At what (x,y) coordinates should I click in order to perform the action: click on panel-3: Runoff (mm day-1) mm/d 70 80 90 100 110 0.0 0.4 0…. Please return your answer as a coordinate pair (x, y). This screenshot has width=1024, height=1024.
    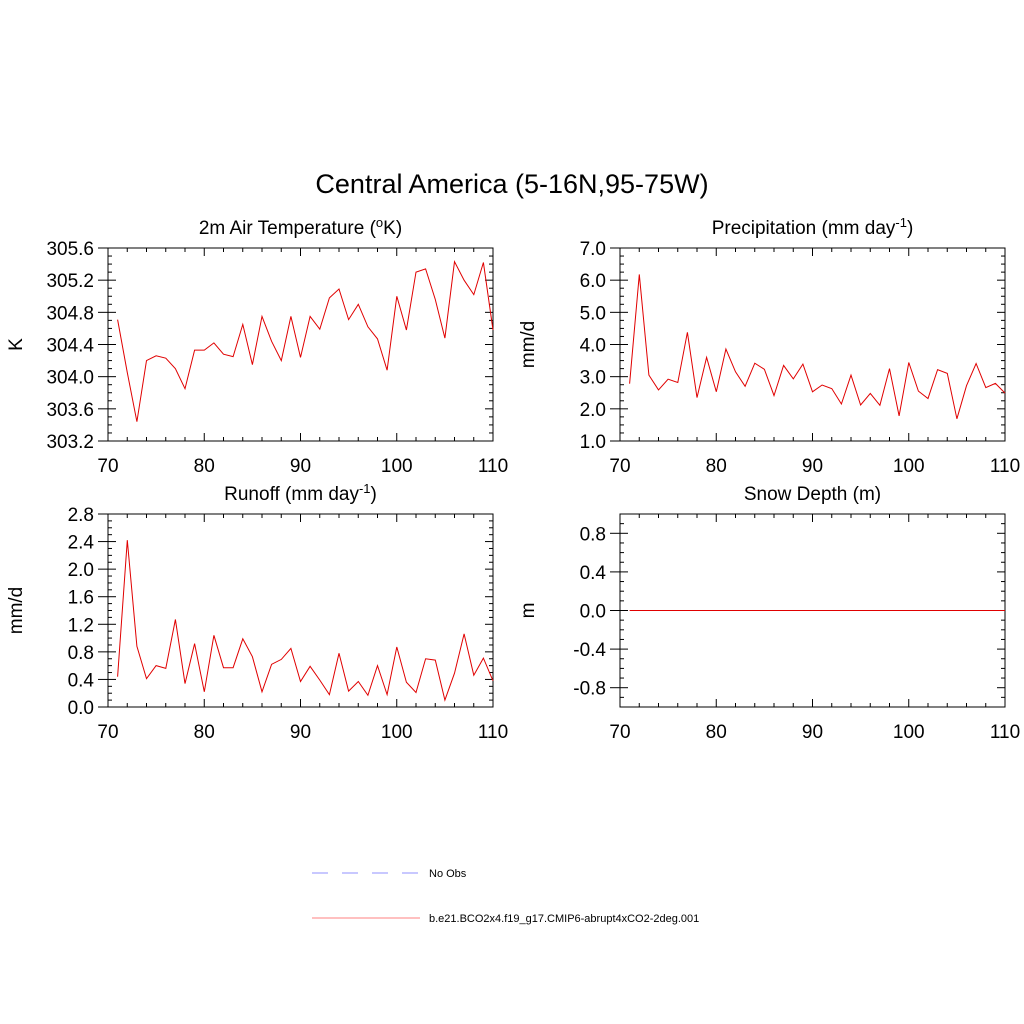
    Looking at the image, I should click on (257, 612).